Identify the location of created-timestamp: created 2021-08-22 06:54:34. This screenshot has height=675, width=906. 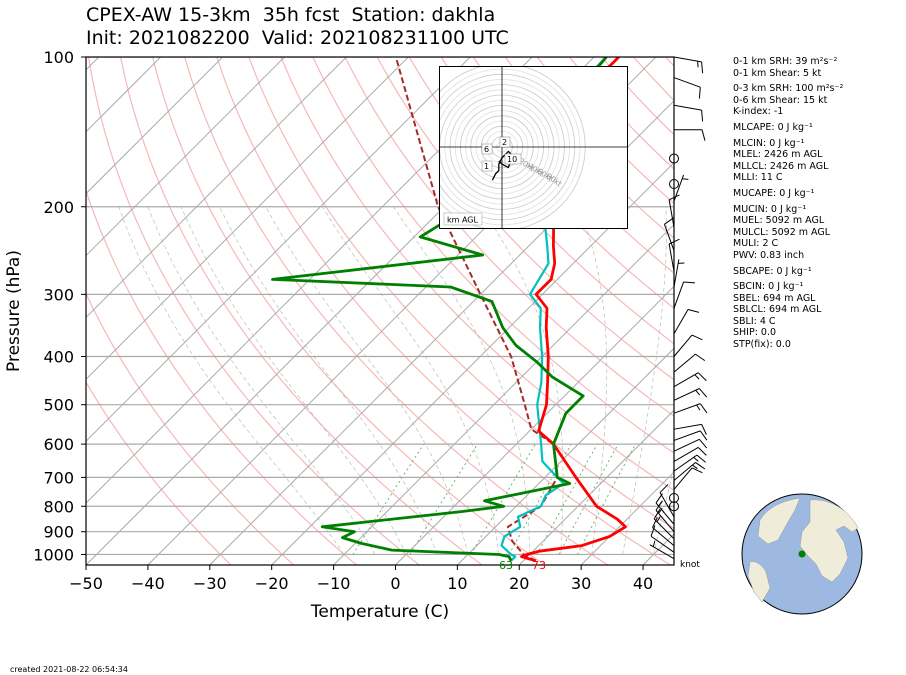
(69, 669).